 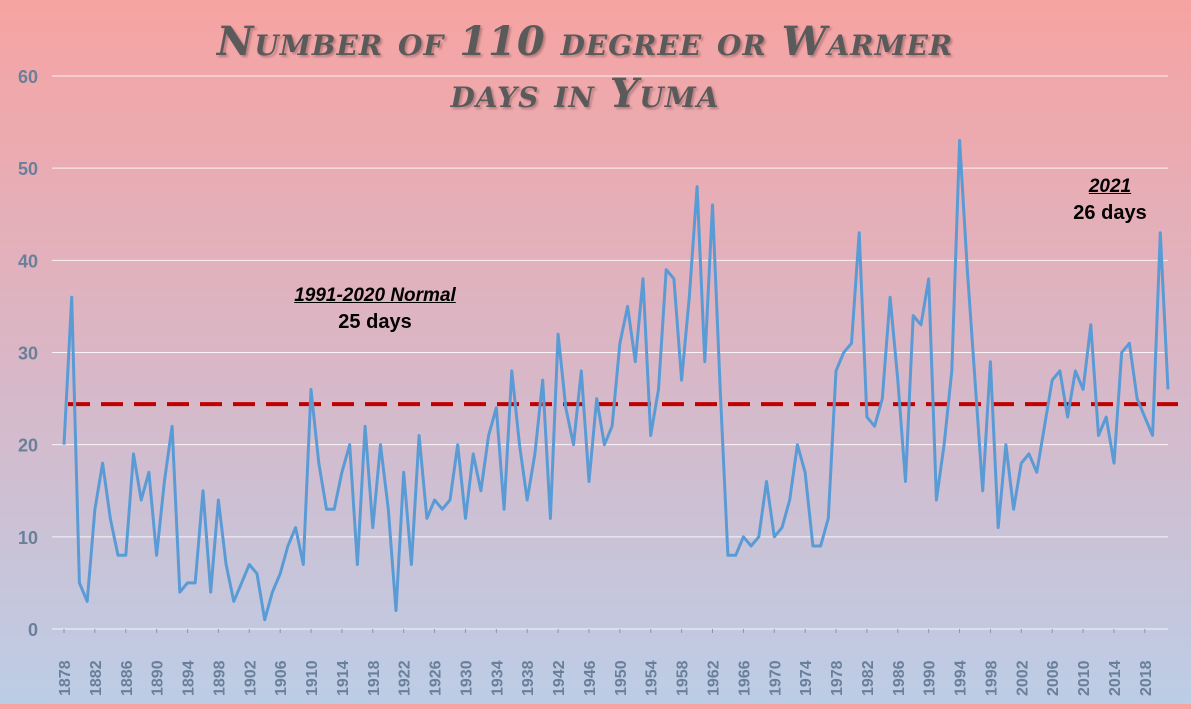 What do you see at coordinates (375, 309) in the screenshot?
I see `normal-annotation: 1991-2020 Normal 25 days` at bounding box center [375, 309].